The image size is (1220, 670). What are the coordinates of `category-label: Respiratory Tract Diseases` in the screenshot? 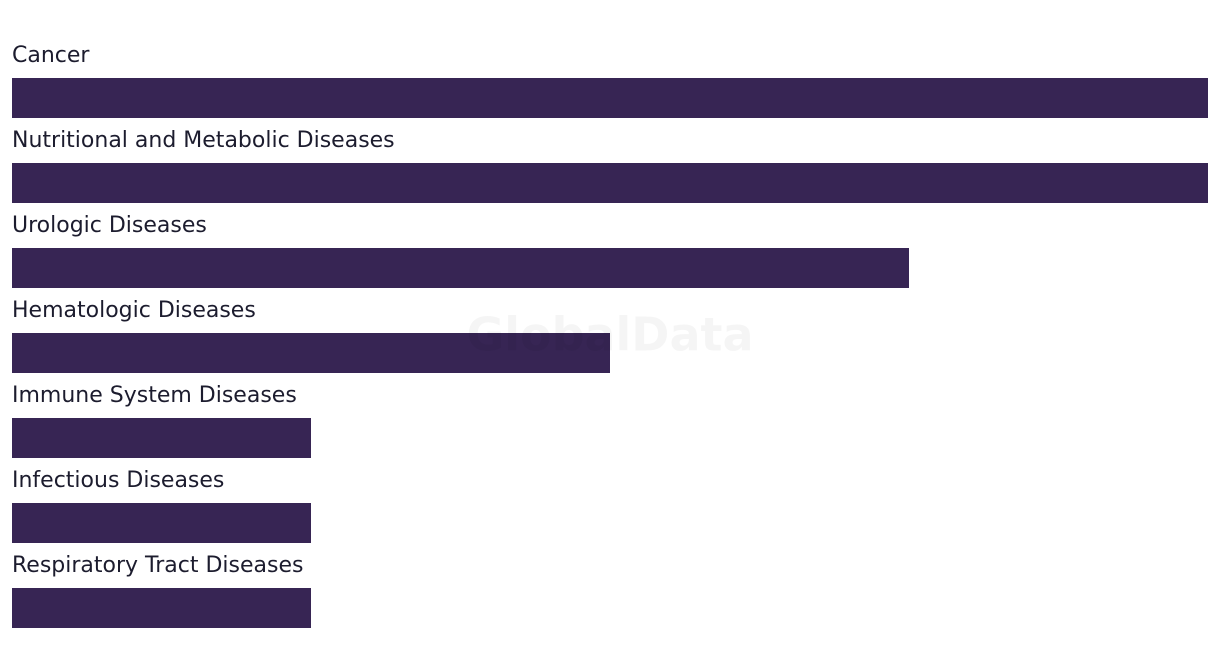 It's located at (157, 565).